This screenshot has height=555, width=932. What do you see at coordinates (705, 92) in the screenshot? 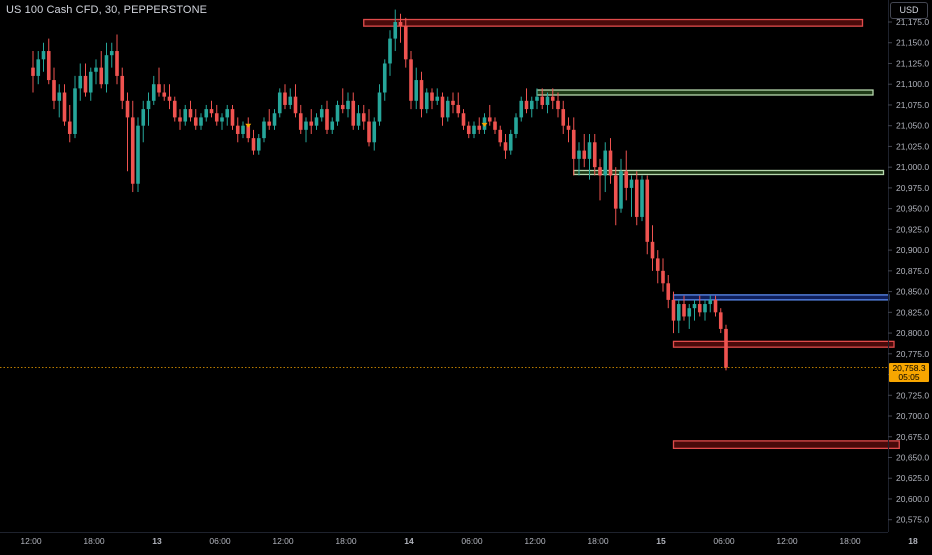
I see `supply-zone-upper` at bounding box center [705, 92].